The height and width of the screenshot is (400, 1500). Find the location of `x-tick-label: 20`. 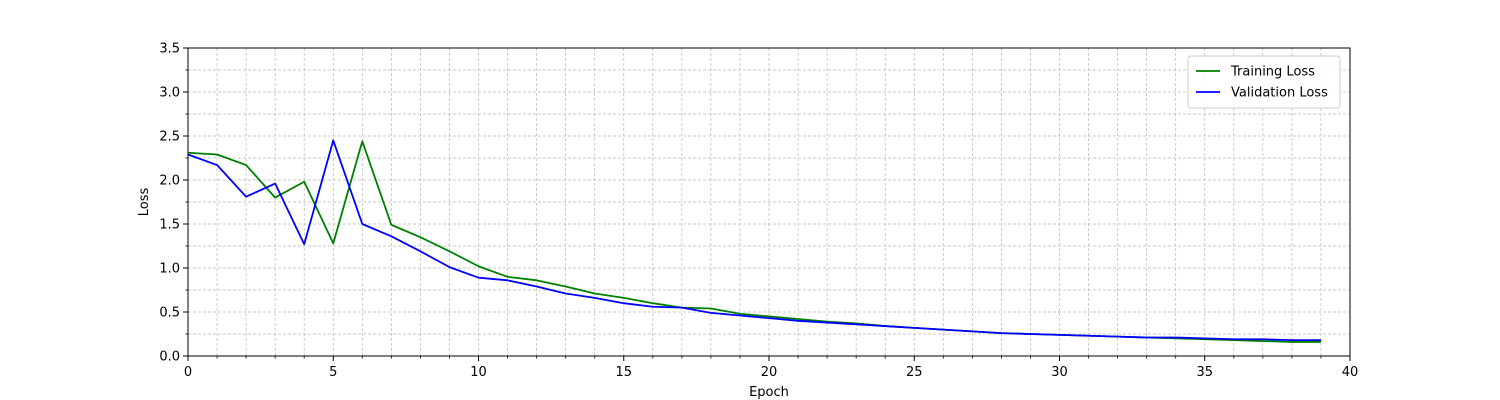

x-tick-label: 20 is located at coordinates (769, 372).